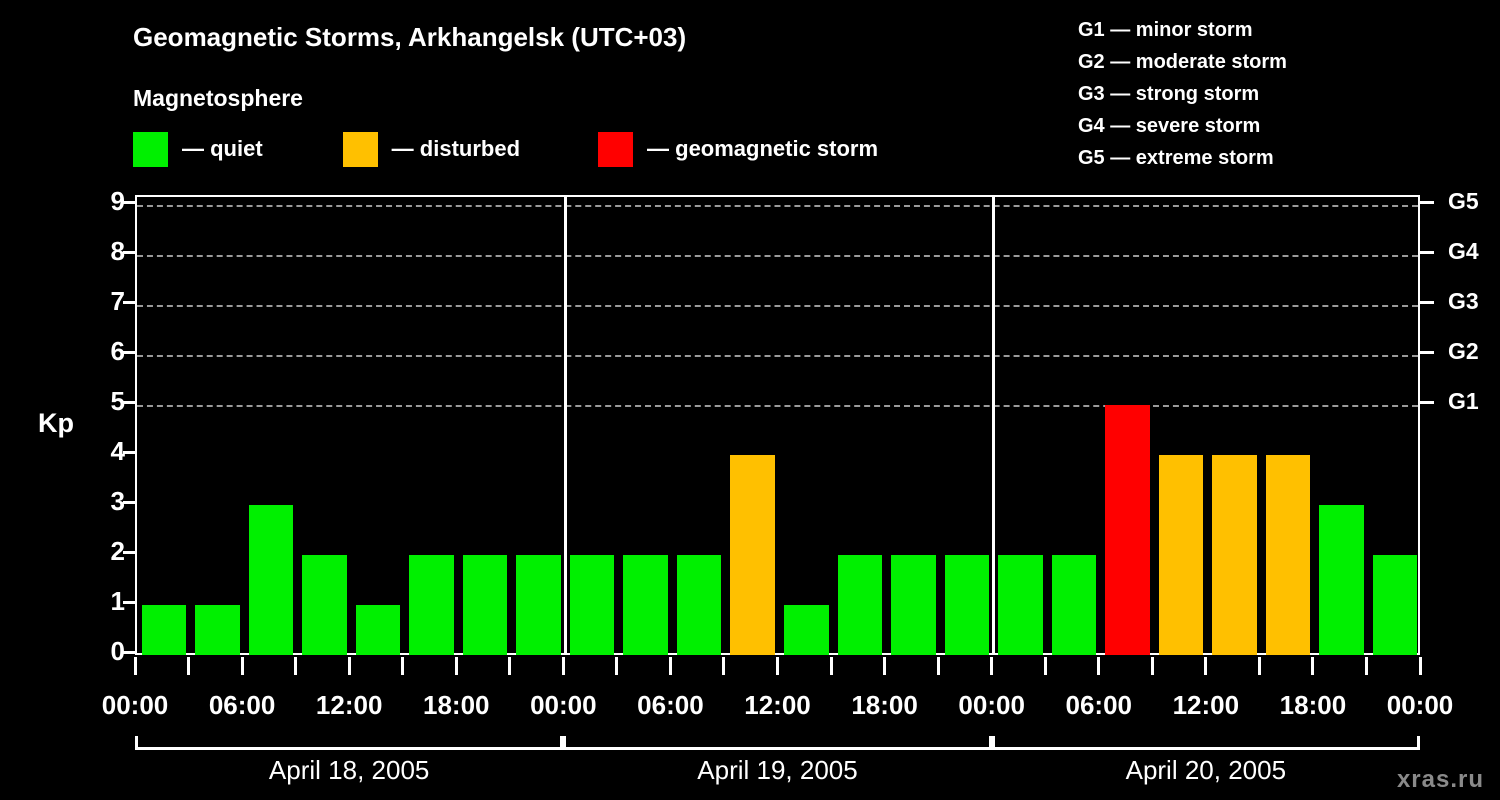  Describe the element at coordinates (117, 501) in the screenshot. I see `y-axis-tick-label: 3` at that location.